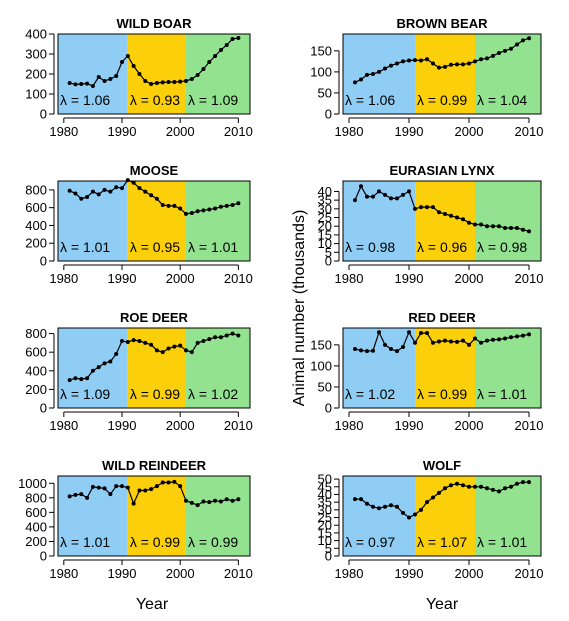 This screenshot has width=569, height=621. What do you see at coordinates (443, 23) in the screenshot?
I see `panel-title: BROWN BEAR` at bounding box center [443, 23].